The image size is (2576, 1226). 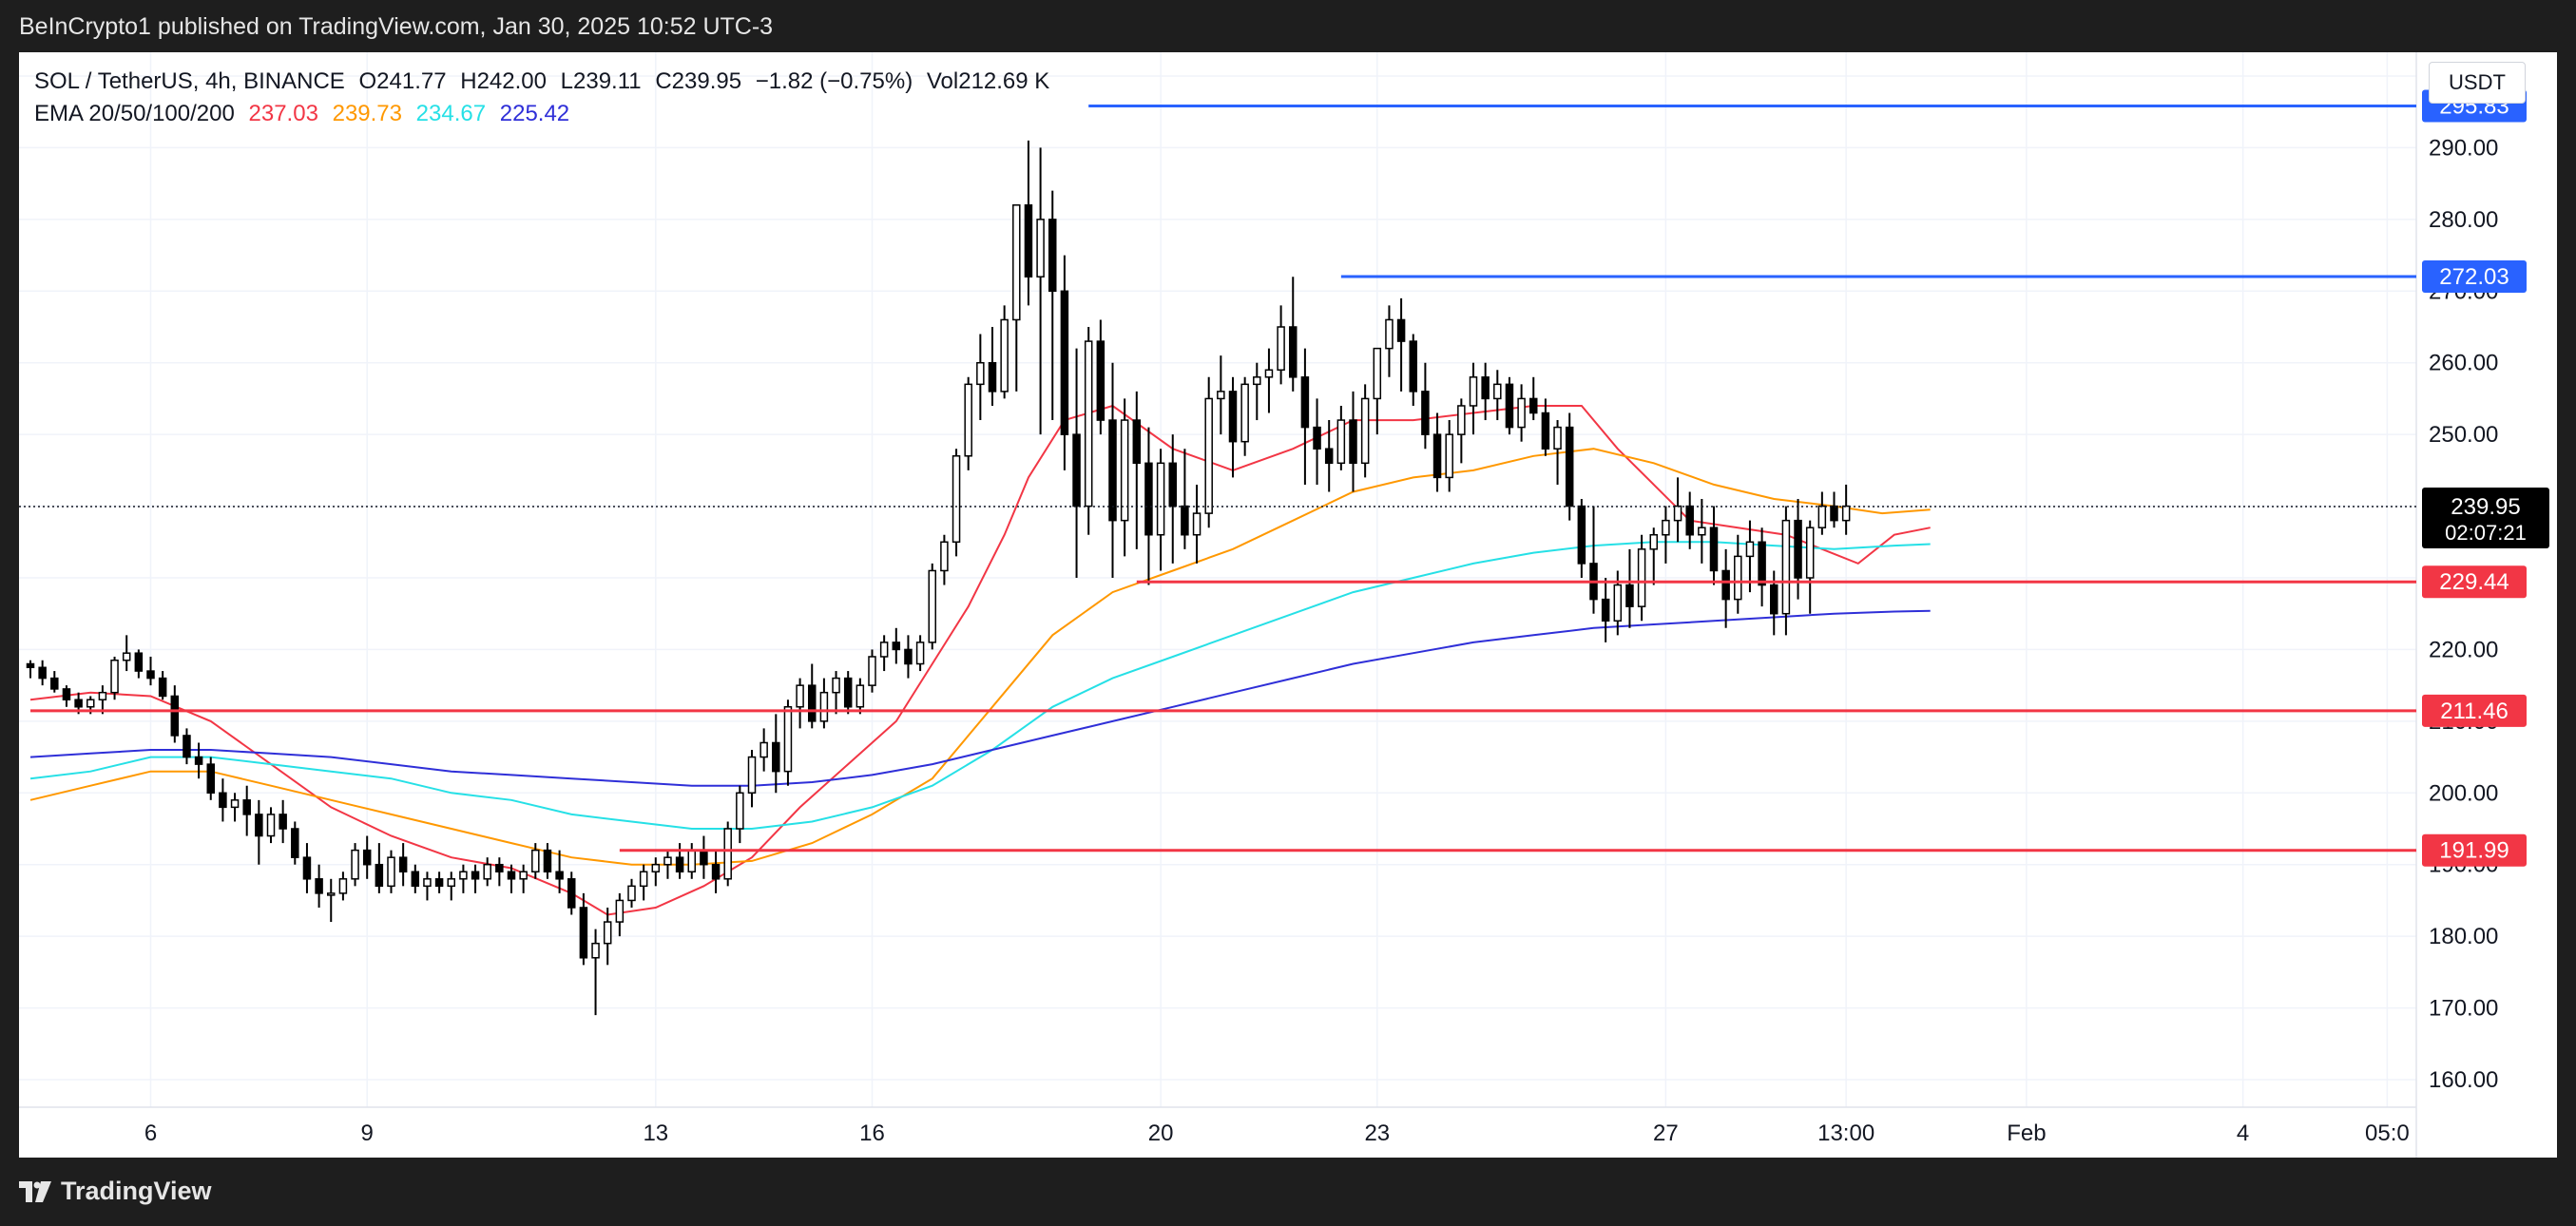 What do you see at coordinates (368, 1134) in the screenshot?
I see `x-tick-label: 9` at bounding box center [368, 1134].